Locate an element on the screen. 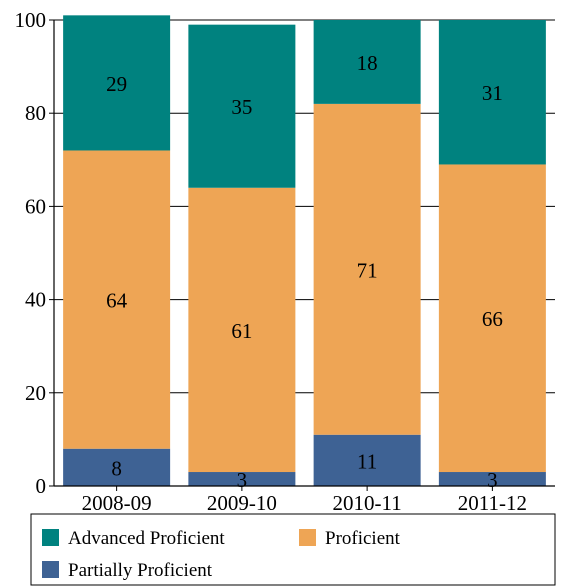 The height and width of the screenshot is (586, 573). data-label: 61 is located at coordinates (241, 331).